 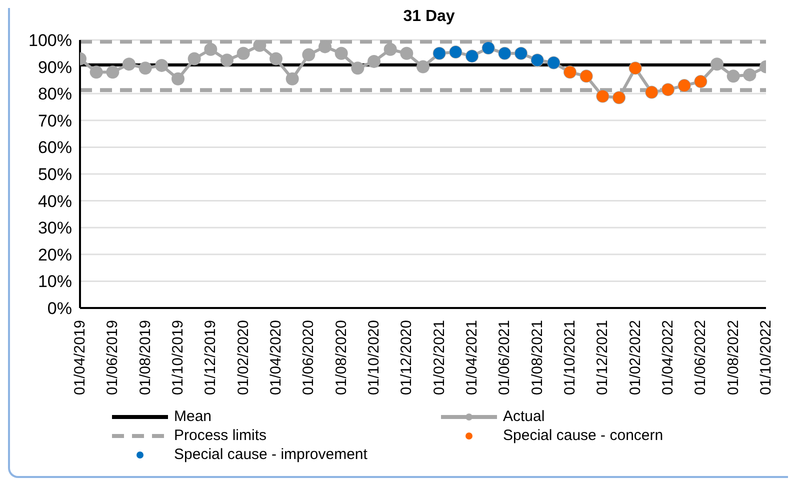 I want to click on x-tick-label: 01/12/2020, so click(x=407, y=358).